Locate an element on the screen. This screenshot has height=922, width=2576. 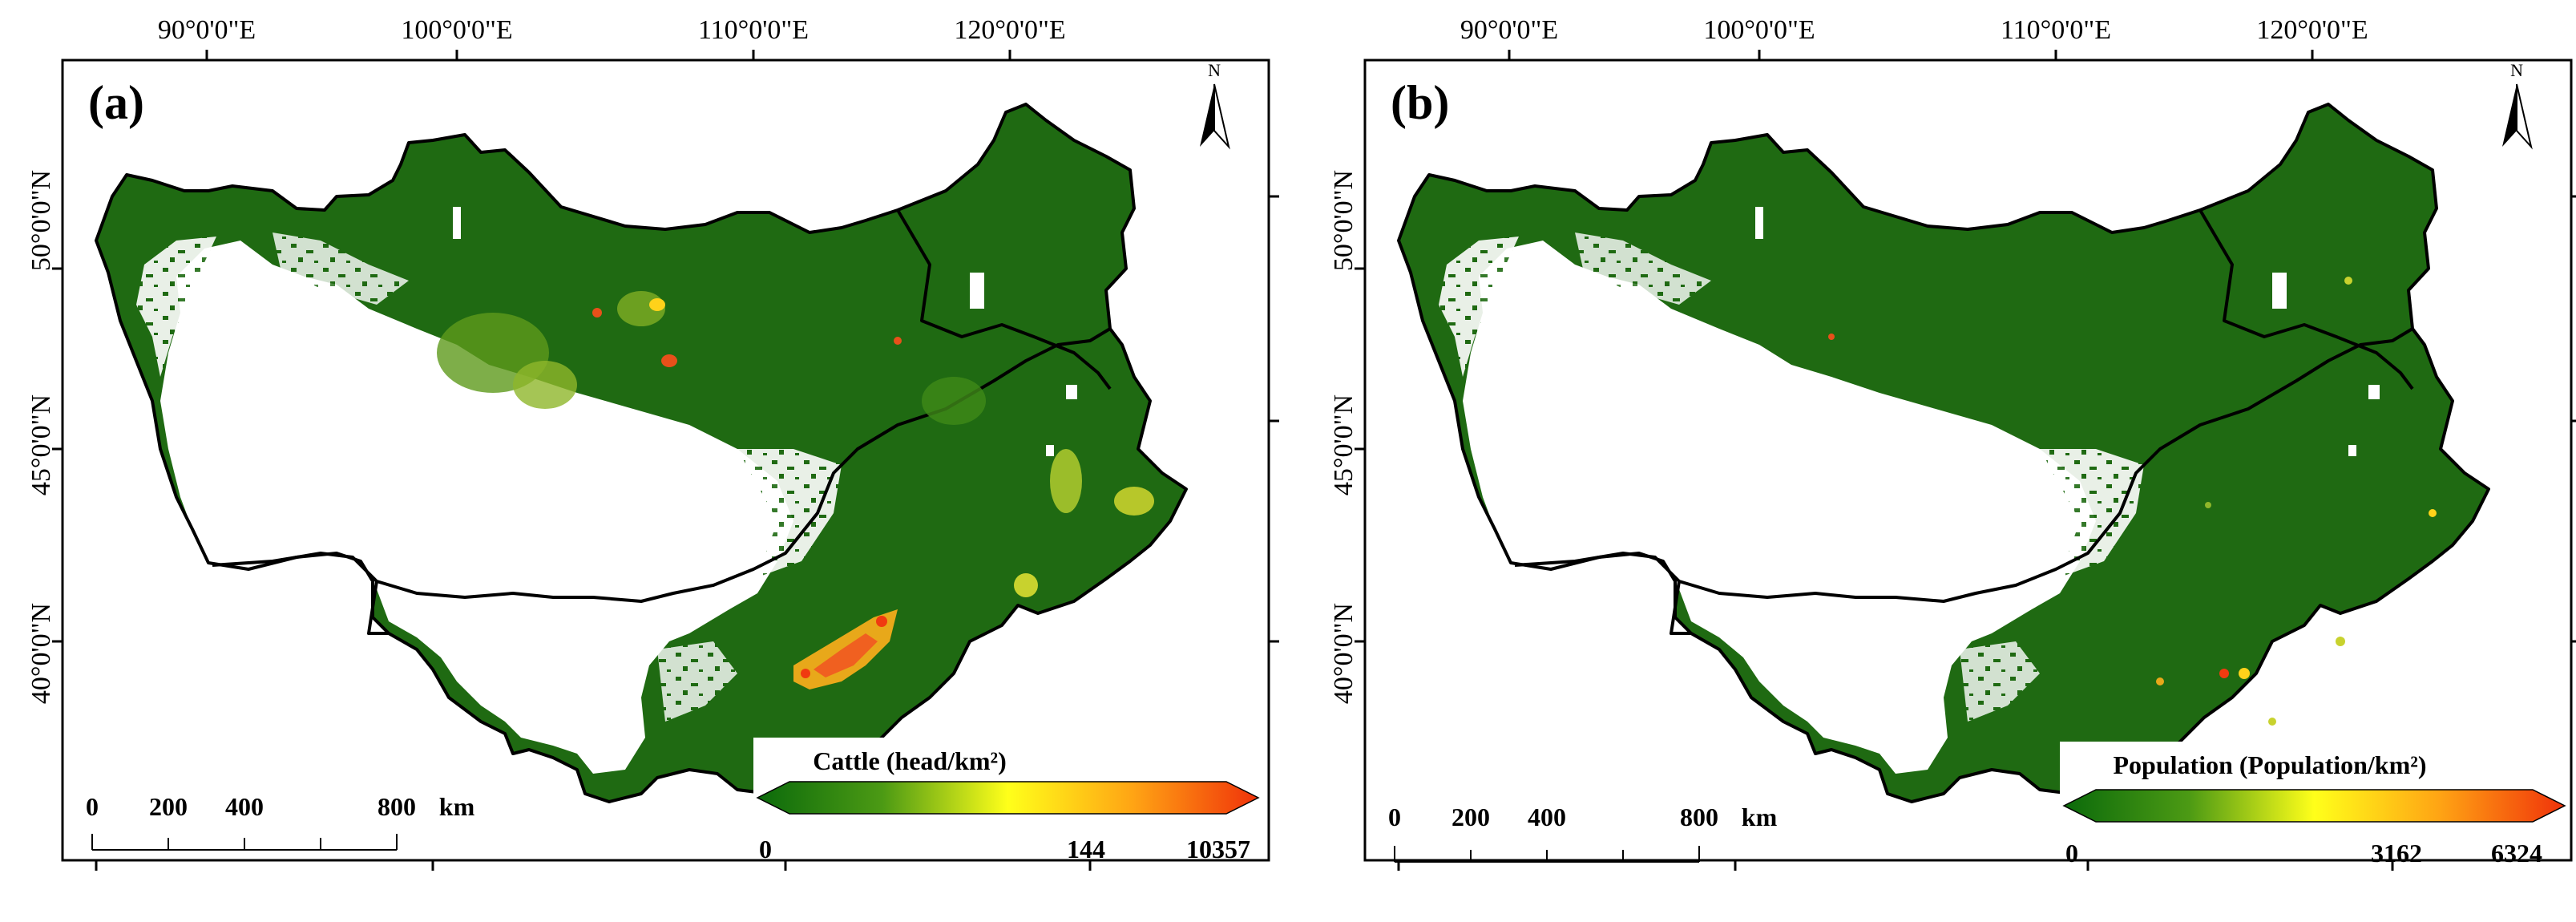
legend: Cattle (head/km²) 0 144 10357 is located at coordinates (1007, 801).